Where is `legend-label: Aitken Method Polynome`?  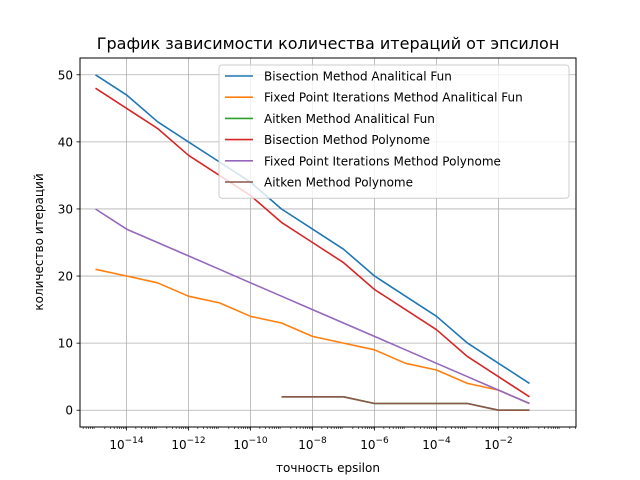
legend-label: Aitken Method Polynome is located at coordinates (338, 183).